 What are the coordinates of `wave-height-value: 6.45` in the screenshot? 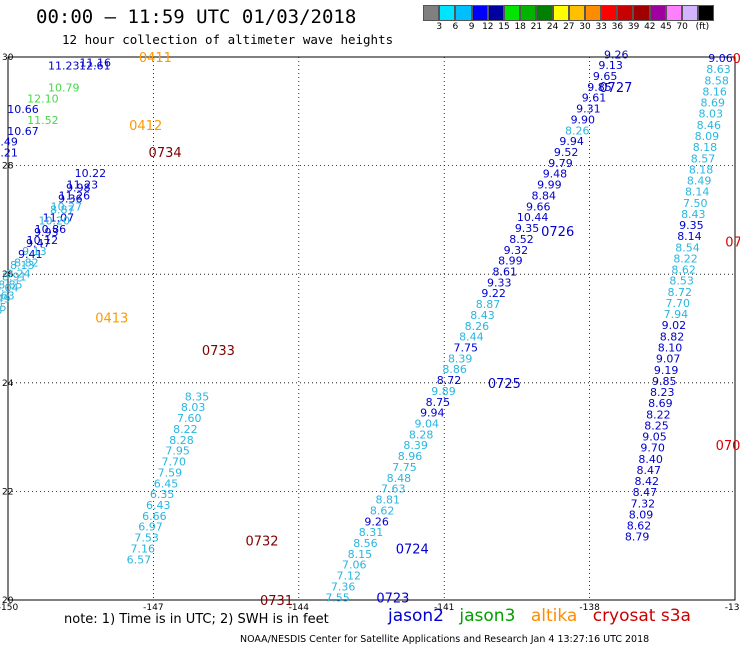 It's located at (166, 483).